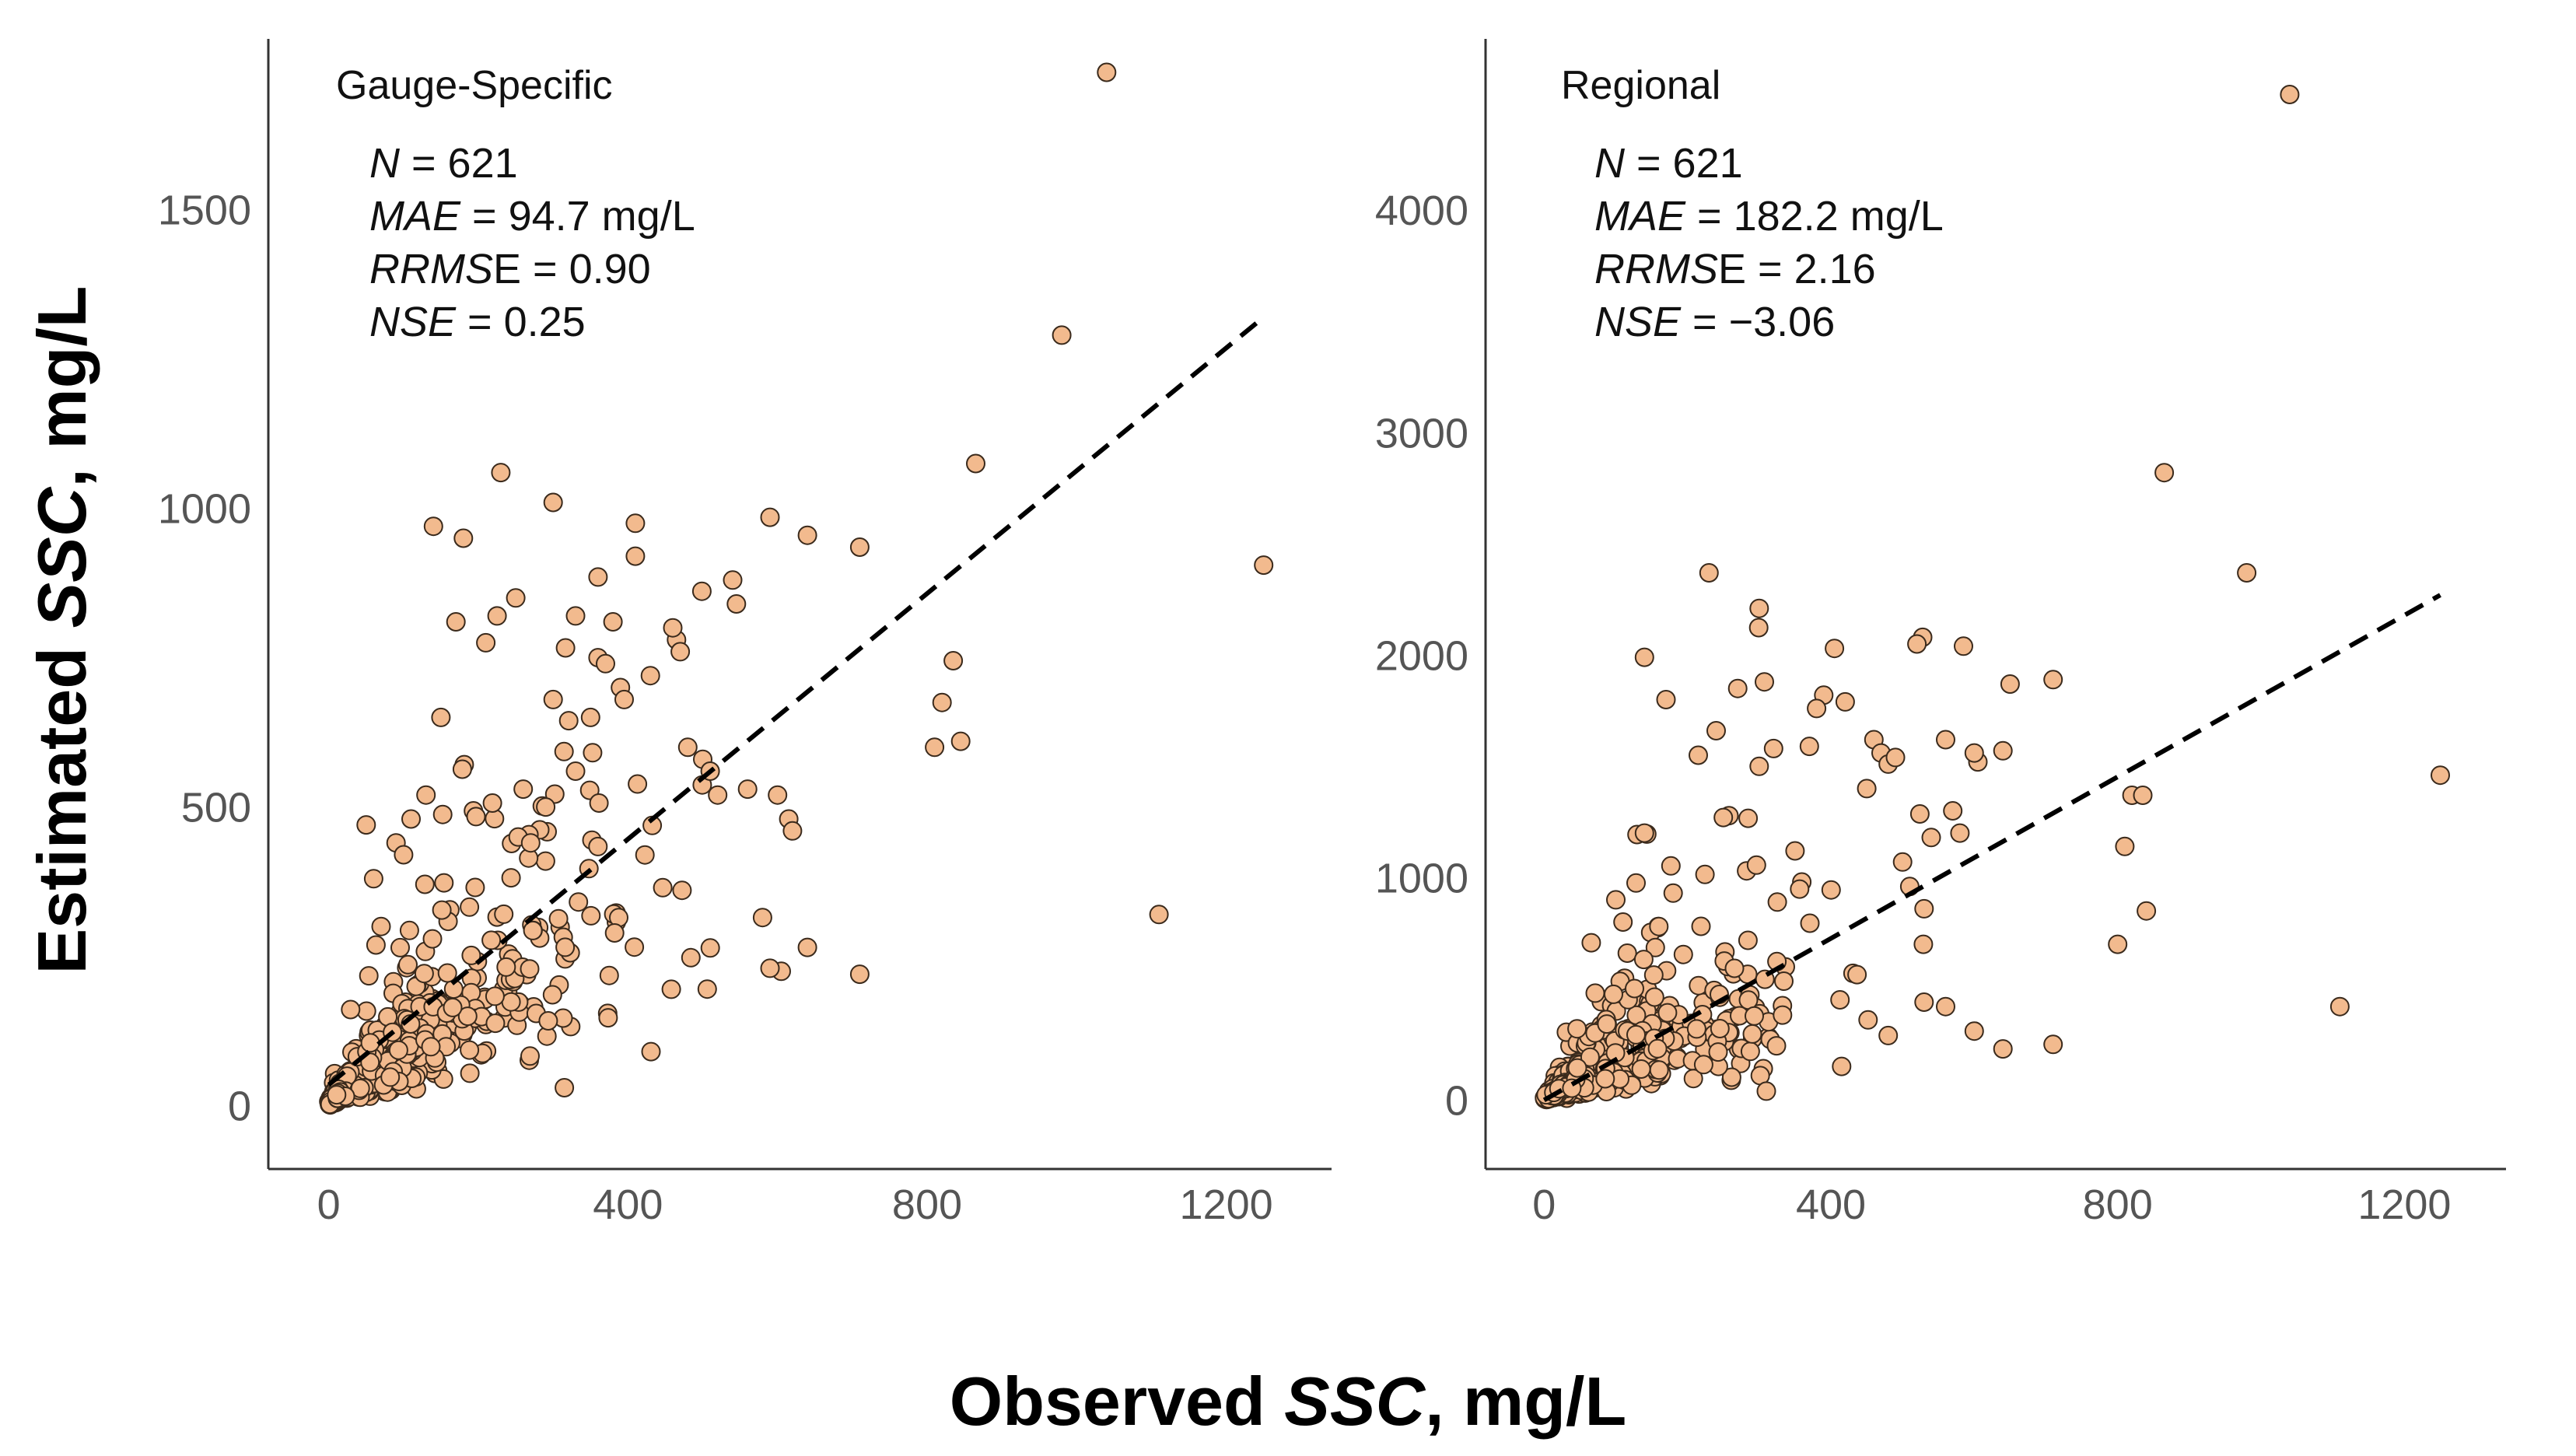  What do you see at coordinates (205, 211) in the screenshot?
I see `y-tick-label: 1500` at bounding box center [205, 211].